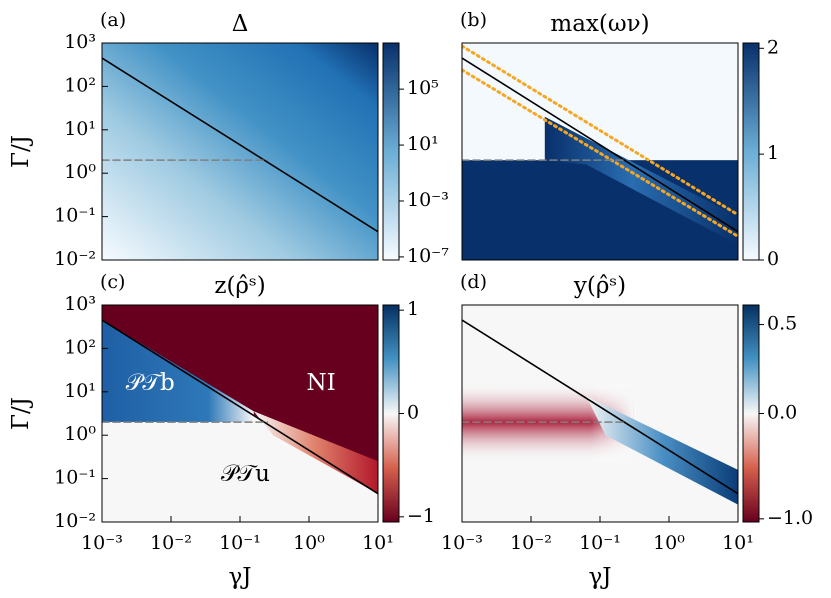 This screenshot has height=598, width=831. What do you see at coordinates (423, 144) in the screenshot?
I see `colorbar-tick-label: 10¹` at bounding box center [423, 144].